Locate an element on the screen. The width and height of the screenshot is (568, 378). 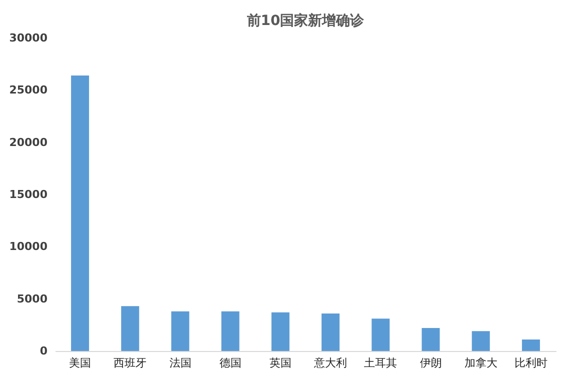
chart-title: 前10国家新增确诊 is located at coordinates (306, 20).